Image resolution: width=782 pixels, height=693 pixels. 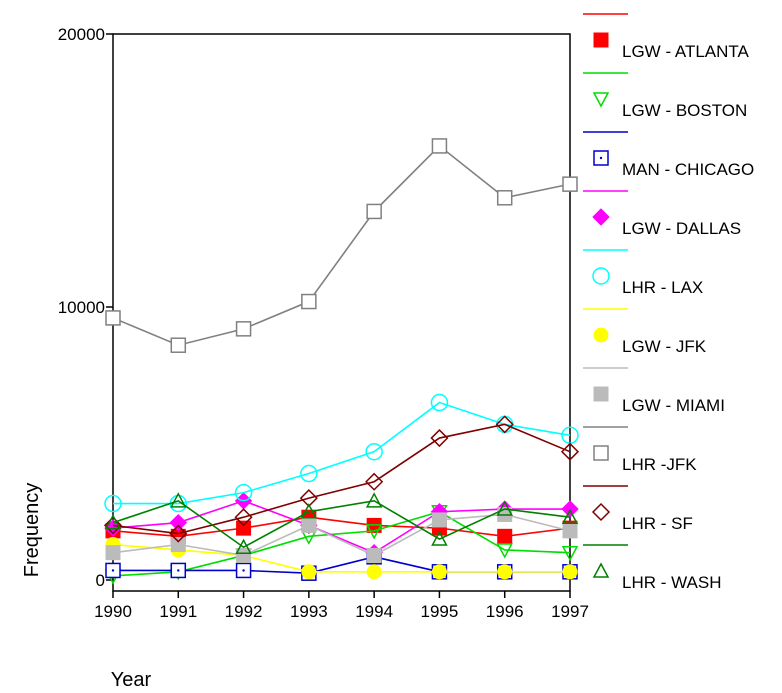 What do you see at coordinates (654, 391) in the screenshot?
I see `legend-item: LGW - MIAMI` at bounding box center [654, 391].